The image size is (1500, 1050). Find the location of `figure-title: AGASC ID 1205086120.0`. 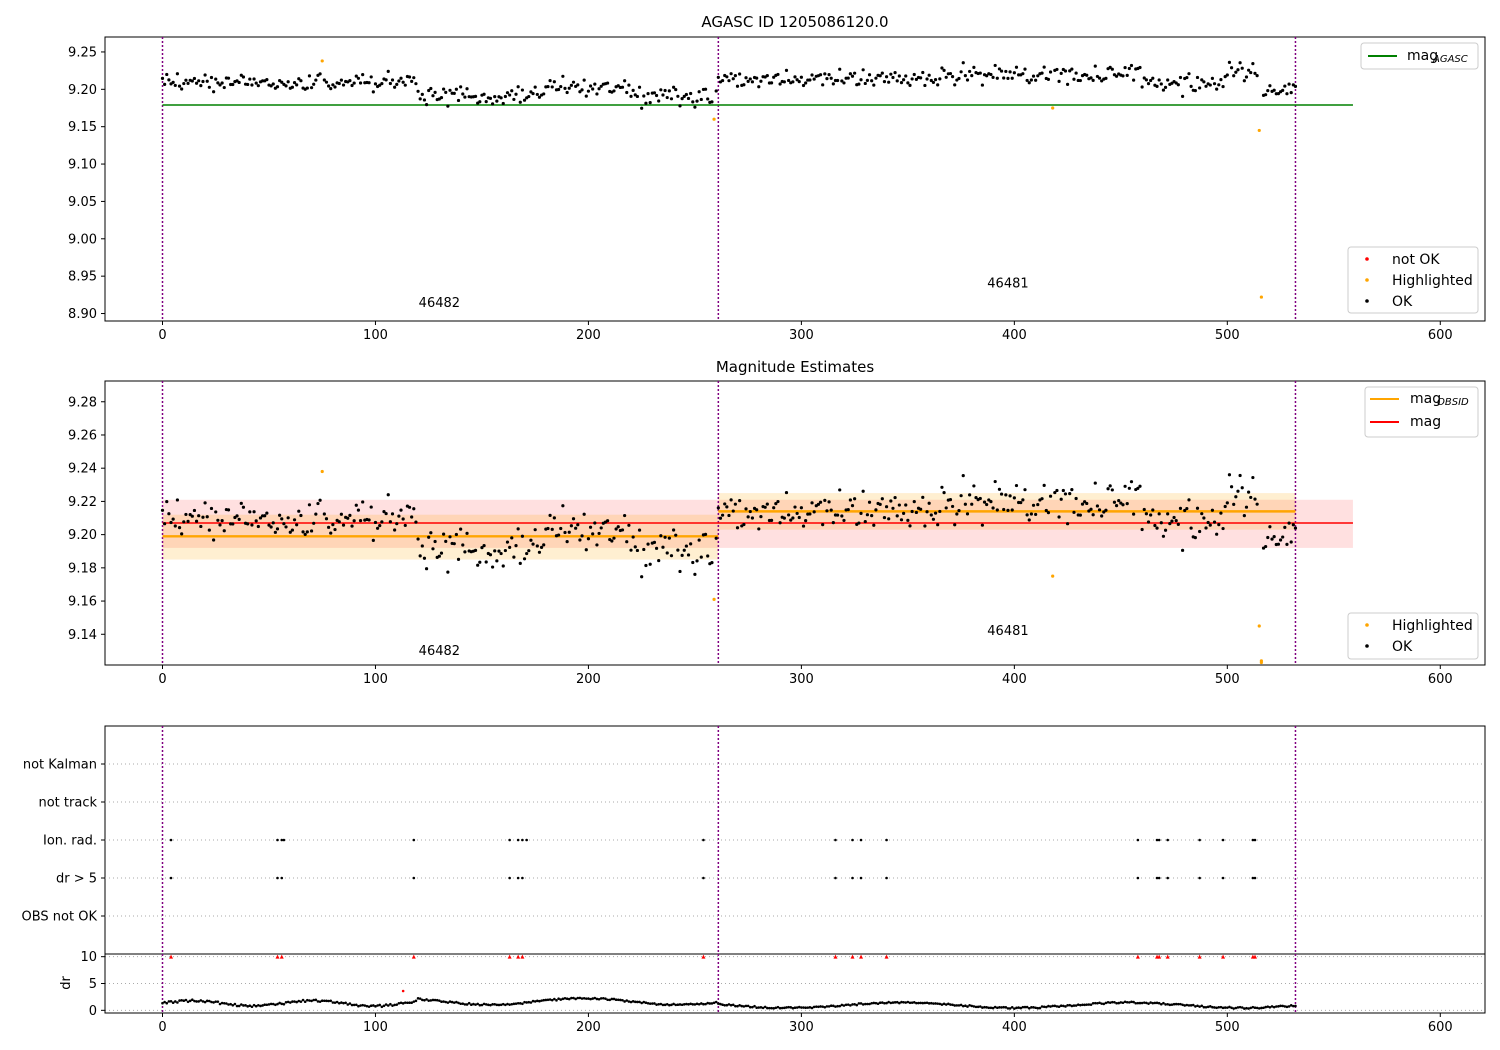

figure-title: AGASC ID 1205086120.0 is located at coordinates (794, 22).